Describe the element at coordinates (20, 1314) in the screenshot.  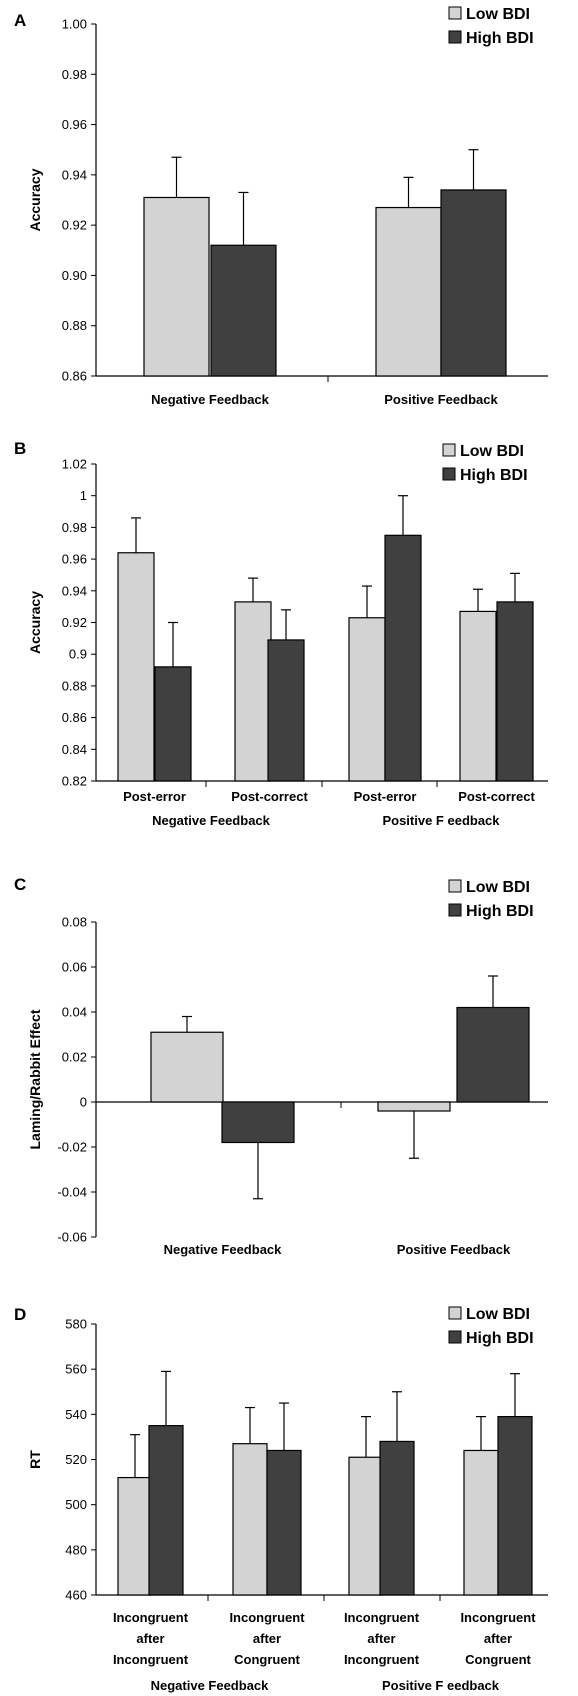
I see `panel-letter: D` at that location.